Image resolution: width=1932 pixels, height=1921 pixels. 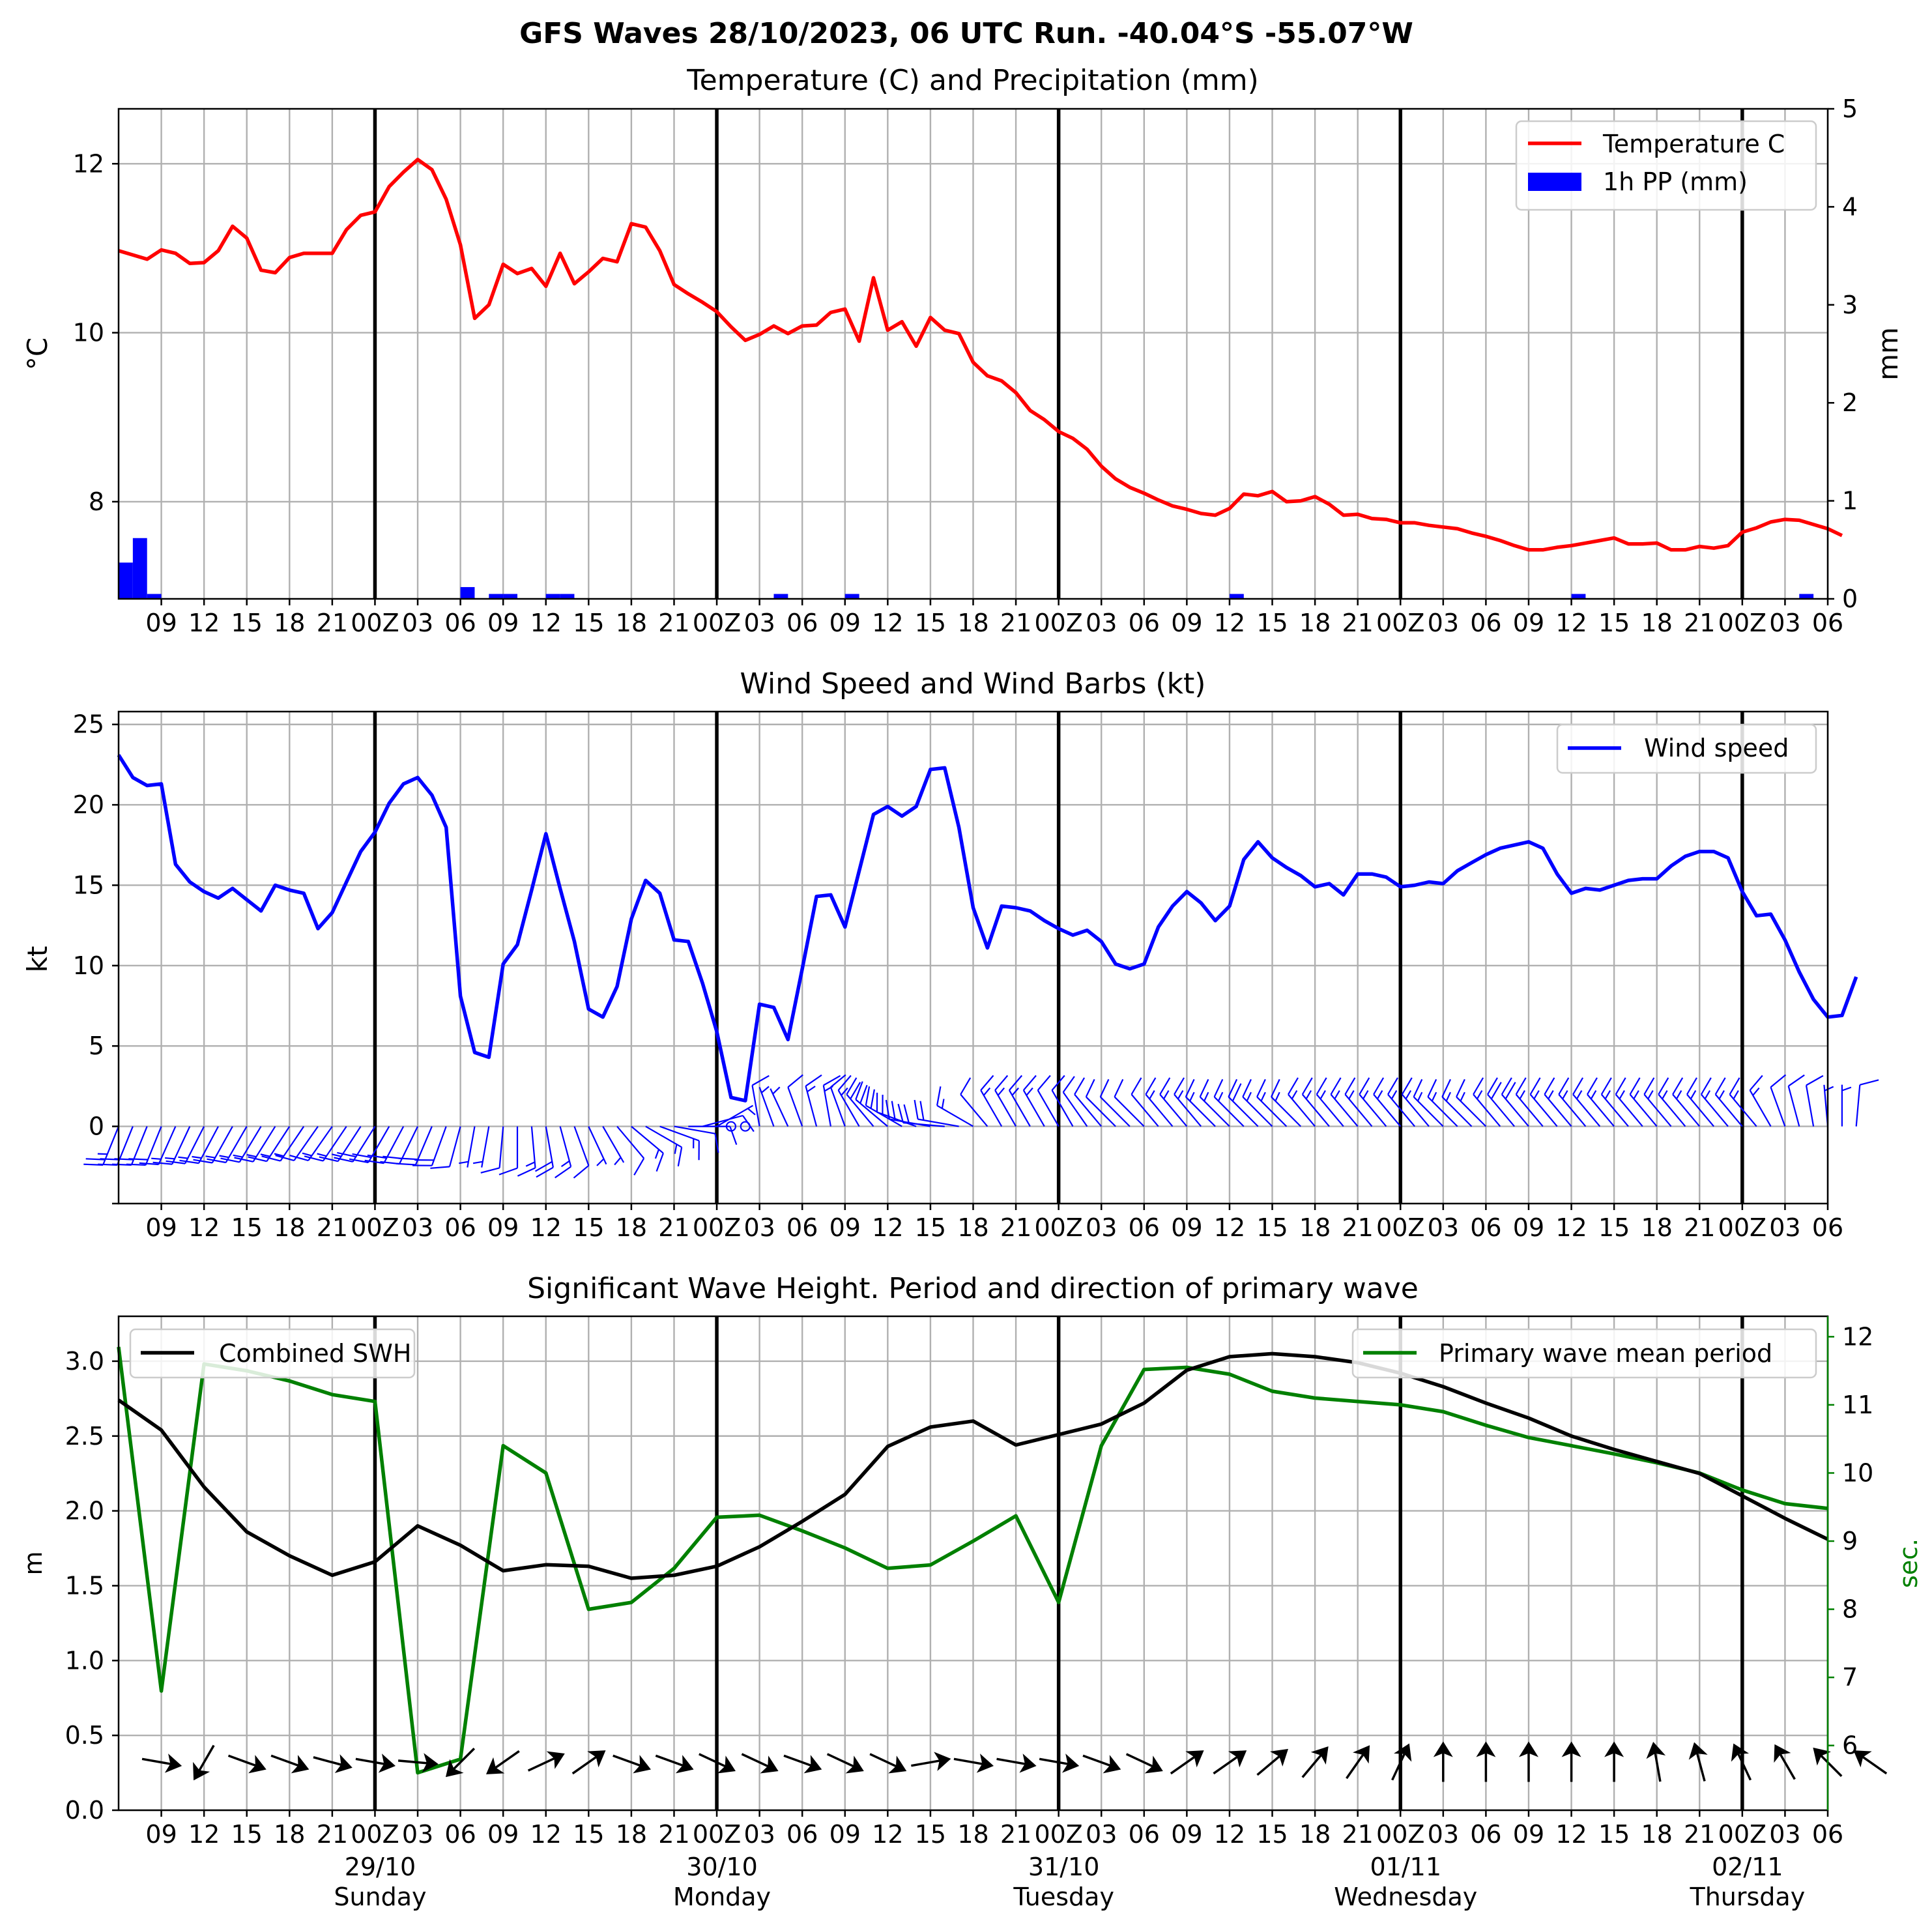 I want to click on wind-y-label: kt, so click(x=37, y=959).